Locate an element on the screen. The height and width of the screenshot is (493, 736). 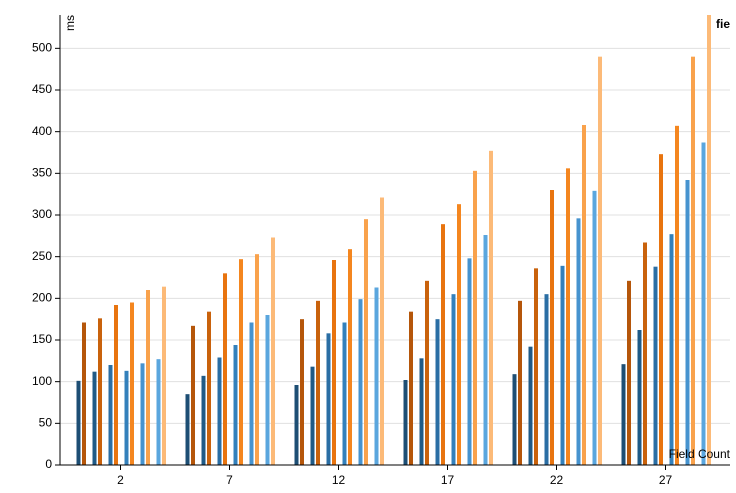
y-axis-label: ms is located at coordinates (70, 23).